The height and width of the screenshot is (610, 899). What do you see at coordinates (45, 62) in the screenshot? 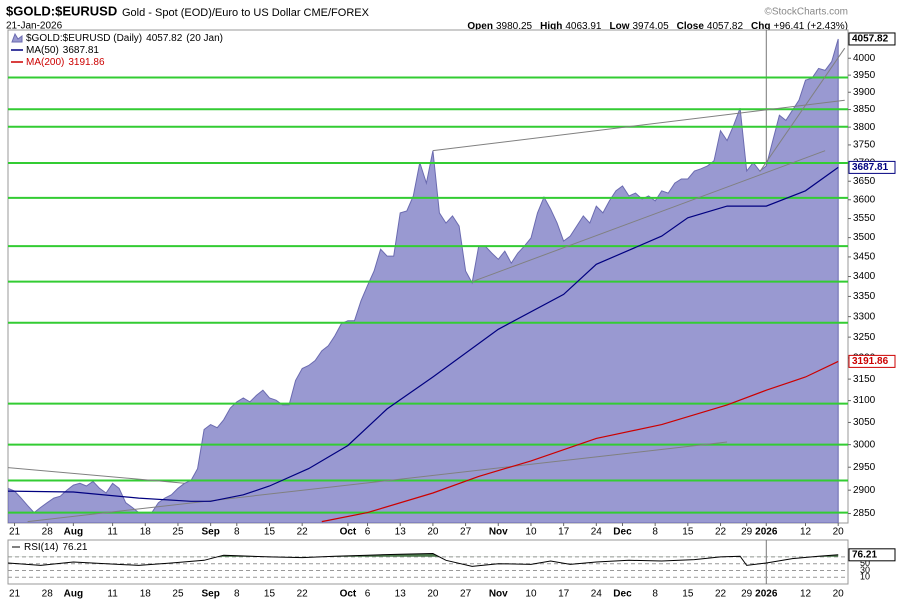
I see `legend-name: MA(200)` at bounding box center [45, 62].